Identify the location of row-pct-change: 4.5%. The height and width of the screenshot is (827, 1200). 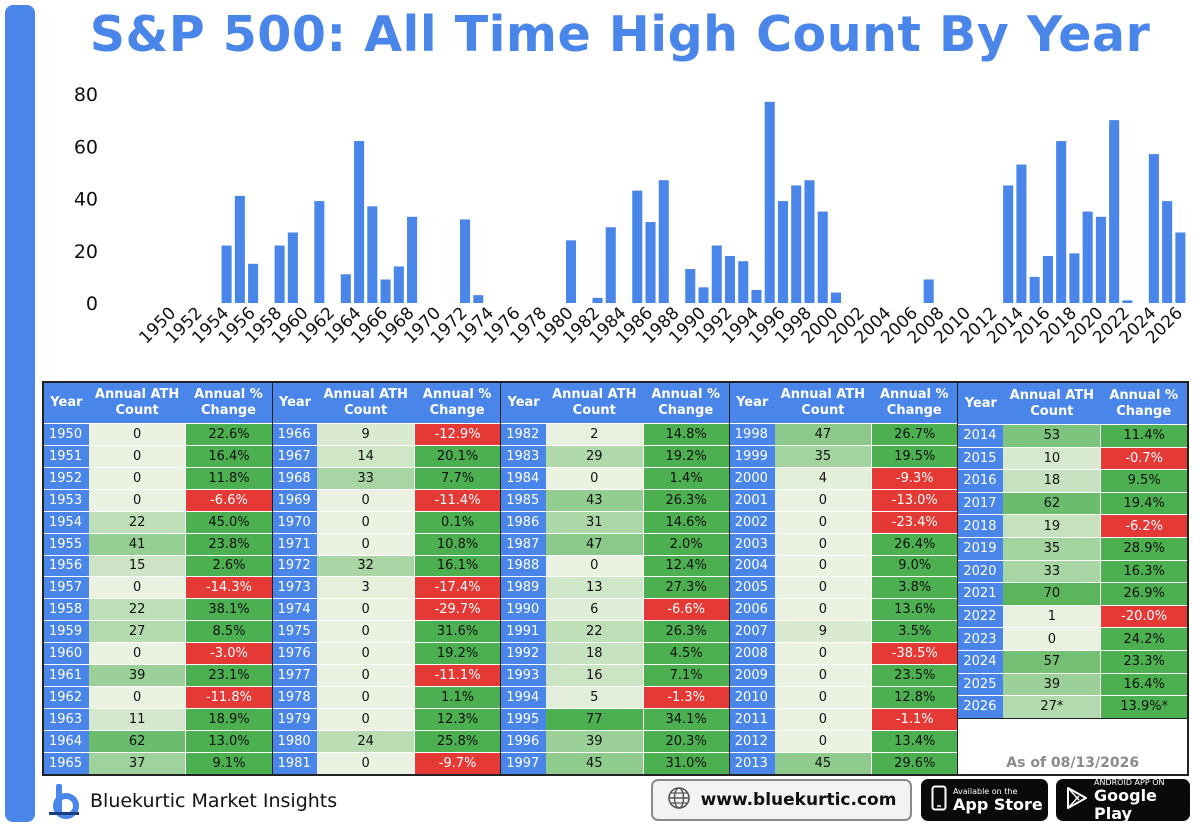
(685, 654).